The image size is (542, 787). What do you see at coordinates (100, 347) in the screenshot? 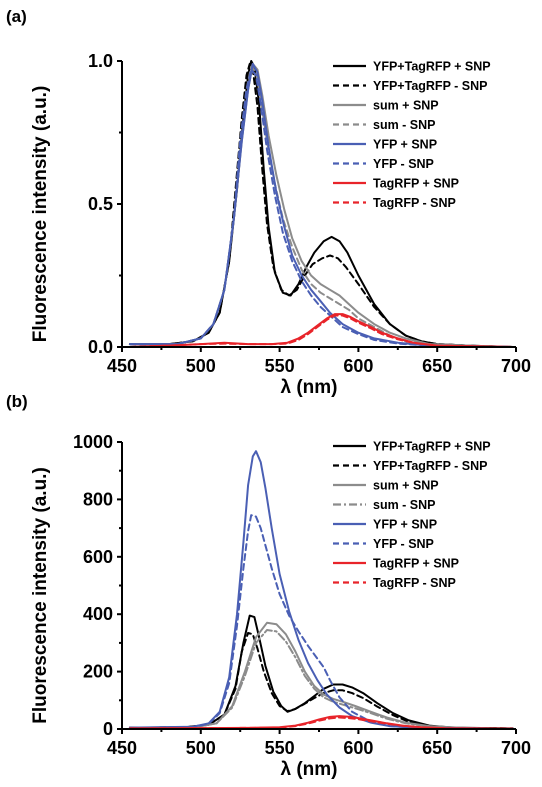
I see `y-tick-label: 0.0` at bounding box center [100, 347].